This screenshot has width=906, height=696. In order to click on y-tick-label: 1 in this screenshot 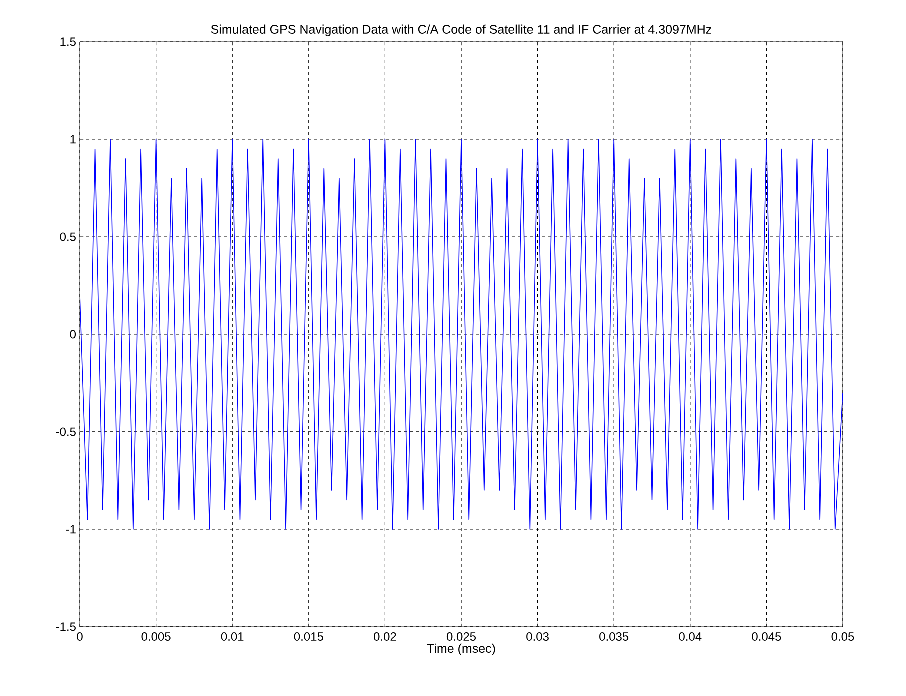, I will do `click(73, 139)`.